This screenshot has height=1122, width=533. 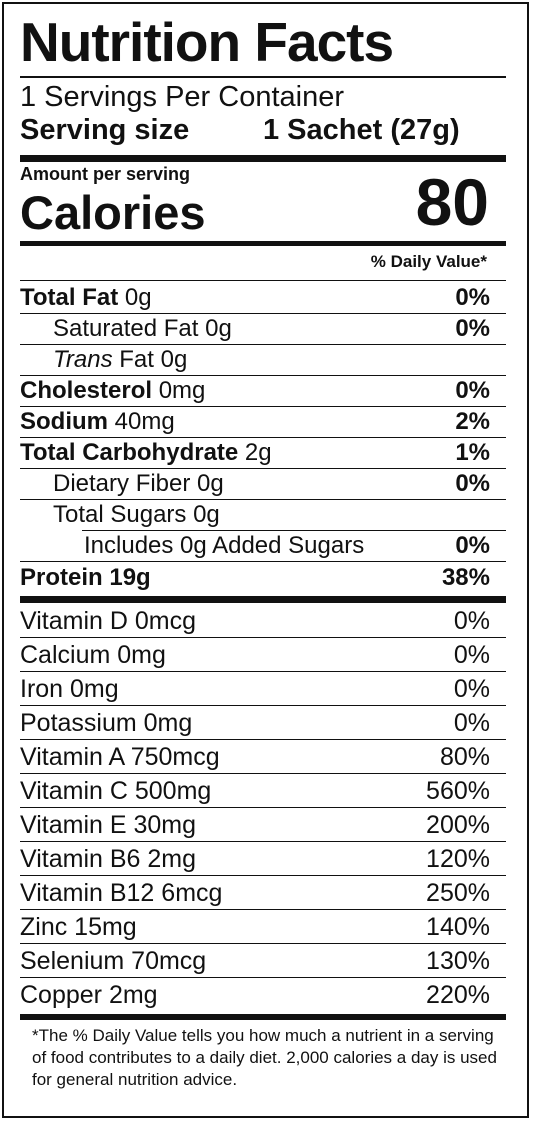 What do you see at coordinates (428, 261) in the screenshot?
I see `daily-value-header: % Daily Value*` at bounding box center [428, 261].